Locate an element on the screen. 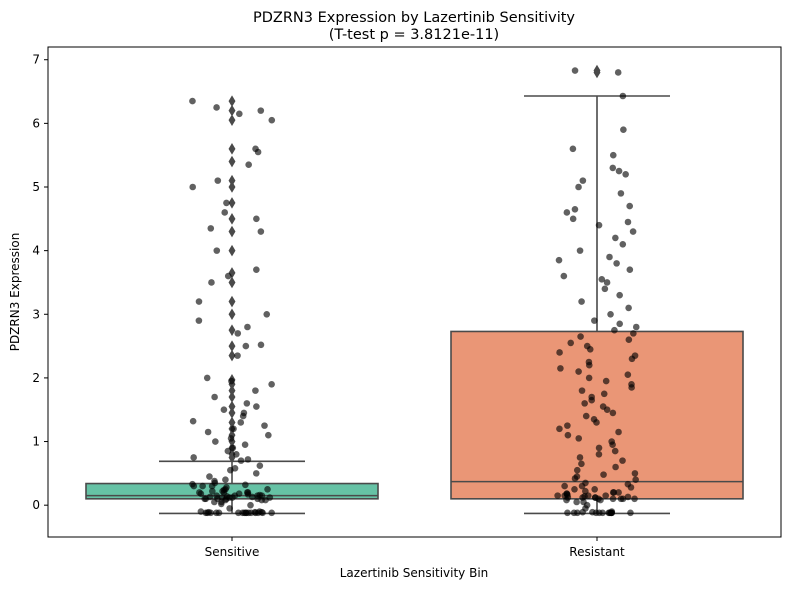  x-tick-label-resistant: Resistant is located at coordinates (597, 552).